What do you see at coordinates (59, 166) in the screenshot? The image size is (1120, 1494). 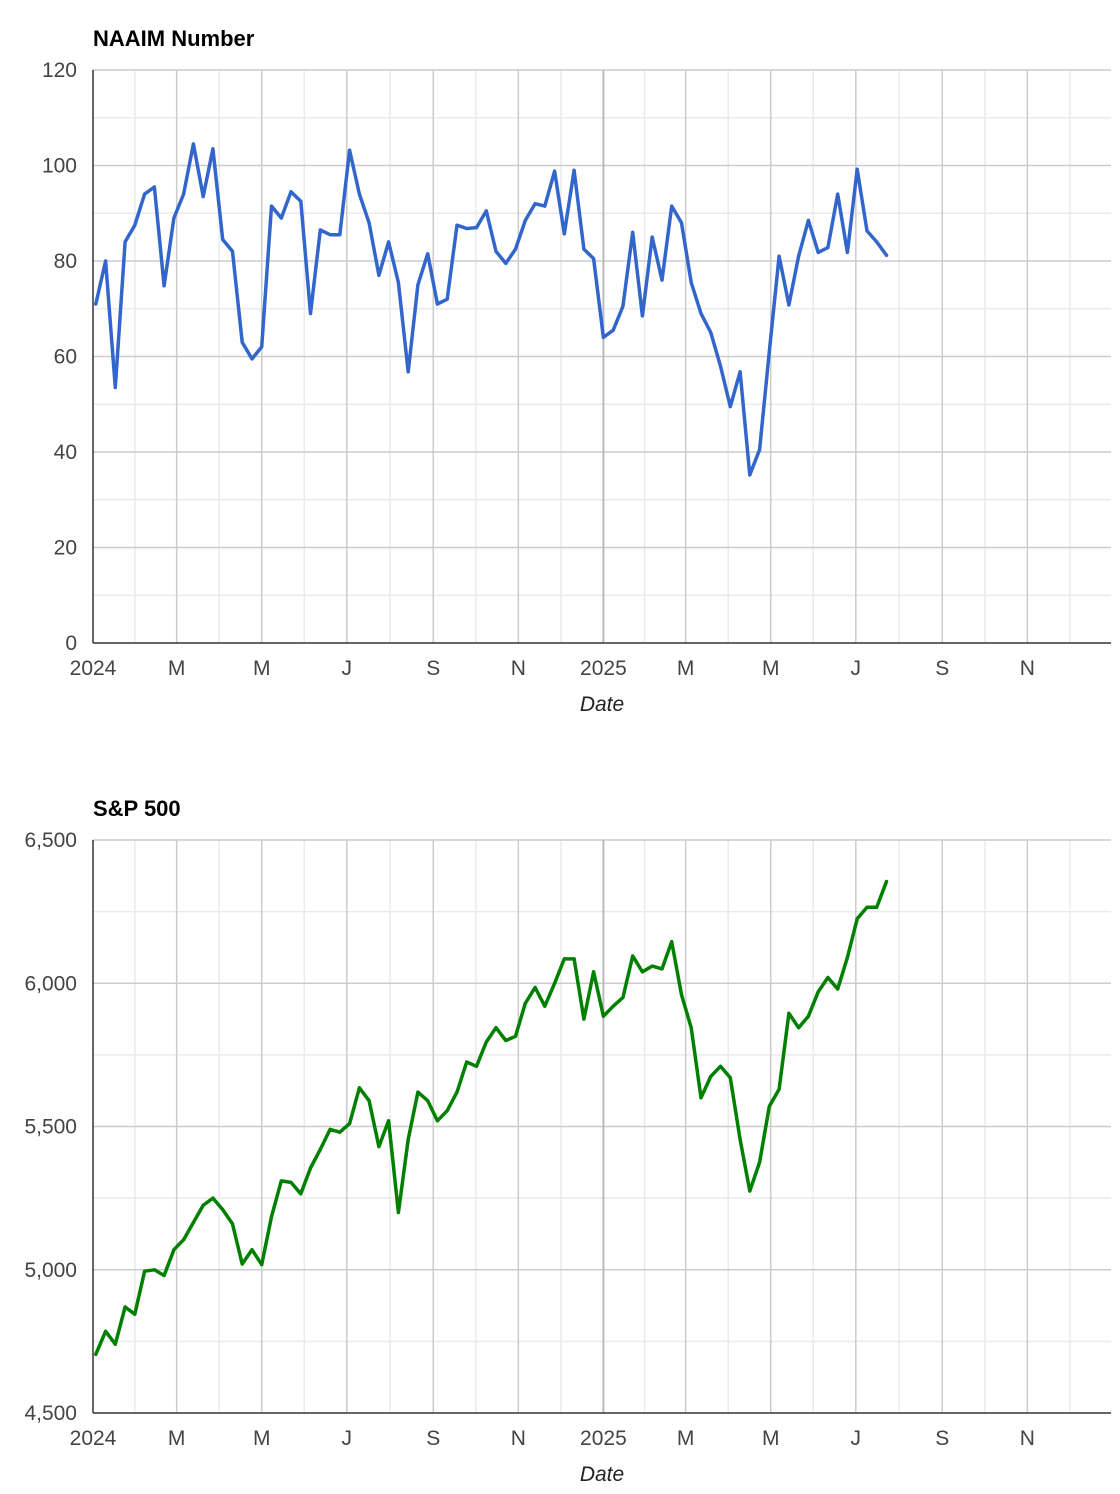 I see `y-tick-label: 100` at bounding box center [59, 166].